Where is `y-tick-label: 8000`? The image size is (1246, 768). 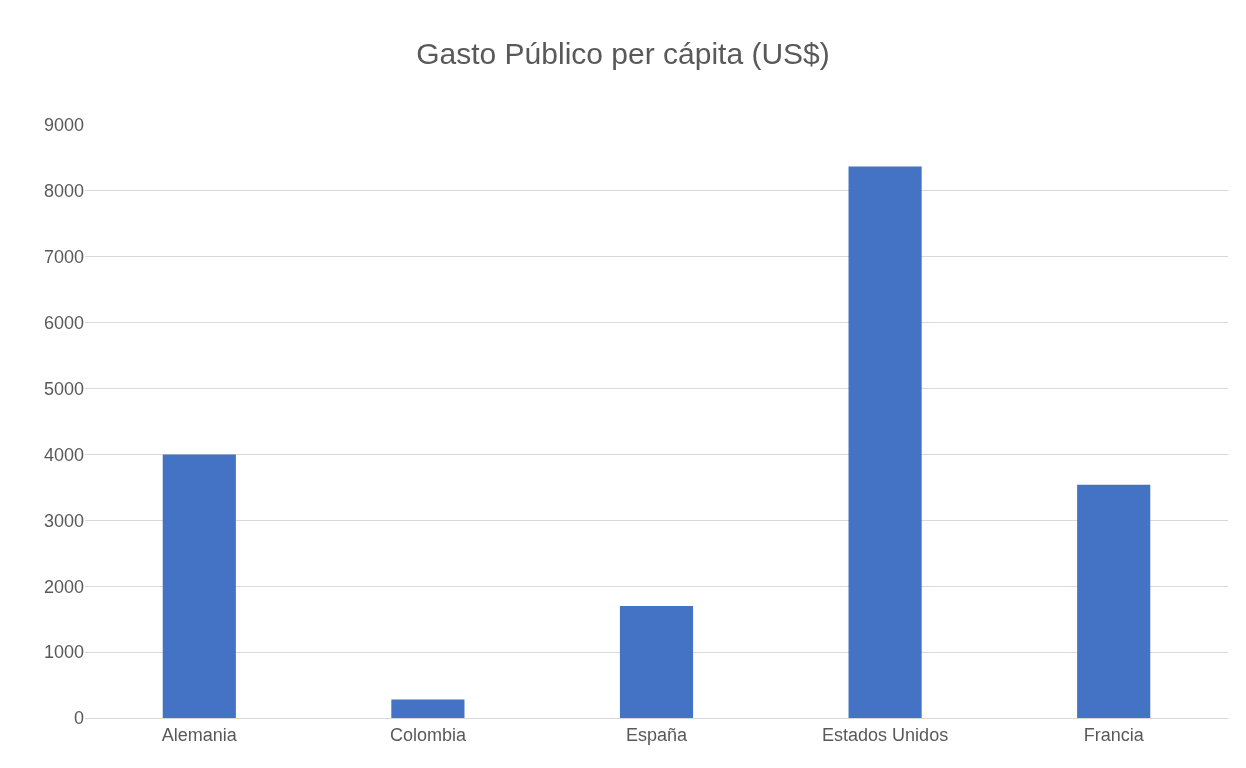
y-tick-label: 8000 is located at coordinates (63, 191).